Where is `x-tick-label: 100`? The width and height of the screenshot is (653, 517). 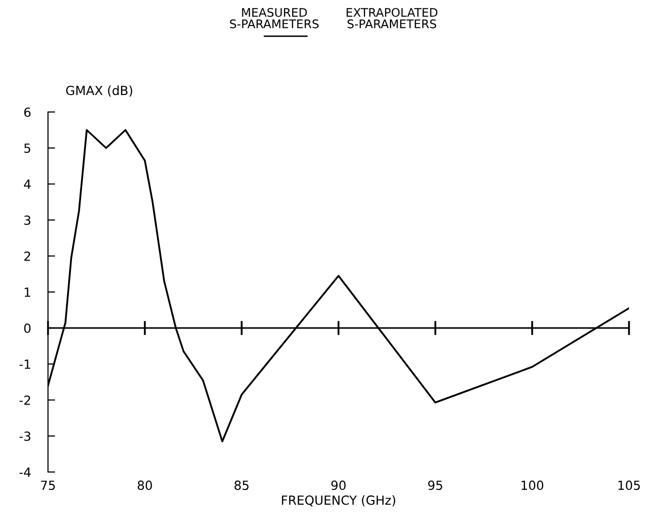
x-tick-label: 100 is located at coordinates (533, 485).